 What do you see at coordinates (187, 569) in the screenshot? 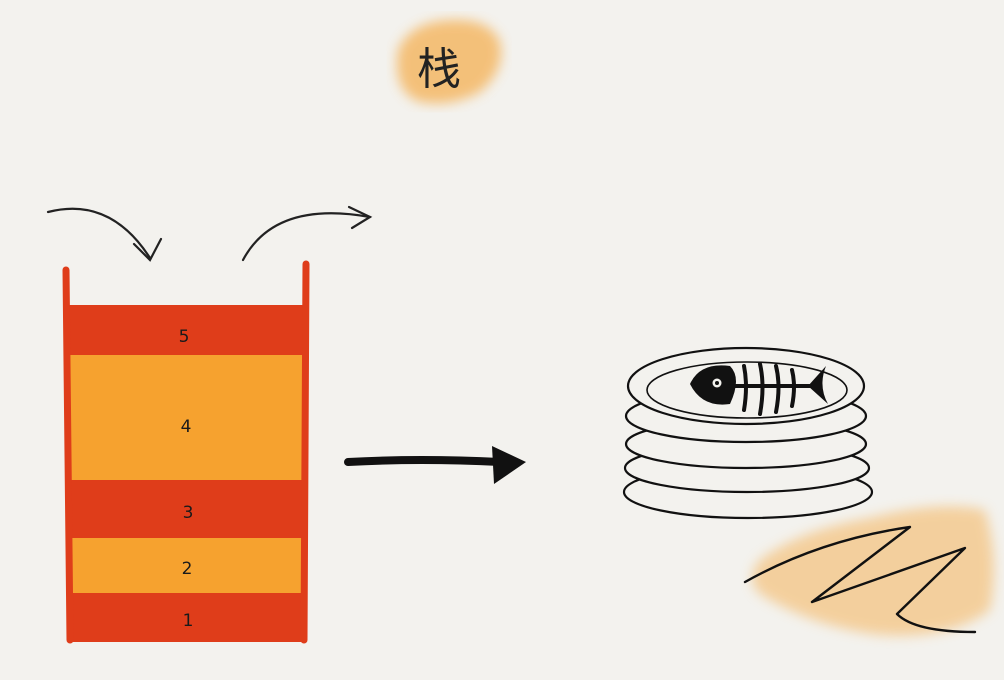
I see `stack-layer-2-label: 2` at bounding box center [187, 569].